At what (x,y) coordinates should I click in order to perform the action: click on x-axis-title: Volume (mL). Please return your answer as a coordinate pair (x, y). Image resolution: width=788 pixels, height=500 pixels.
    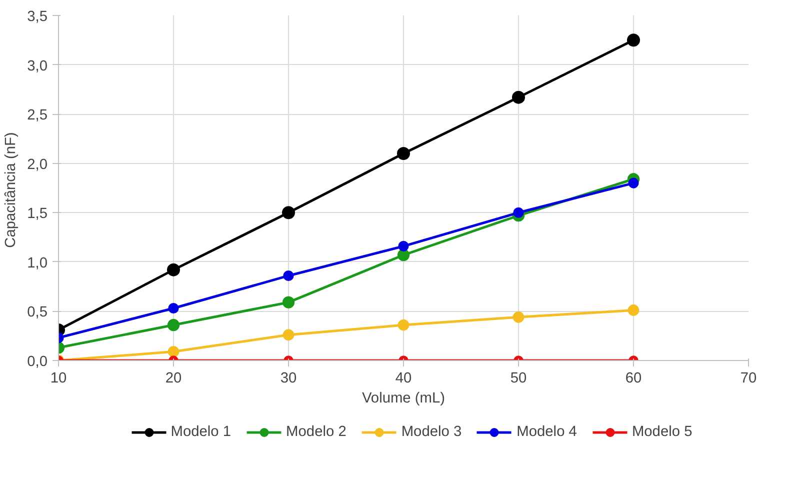
    Looking at the image, I should click on (404, 398).